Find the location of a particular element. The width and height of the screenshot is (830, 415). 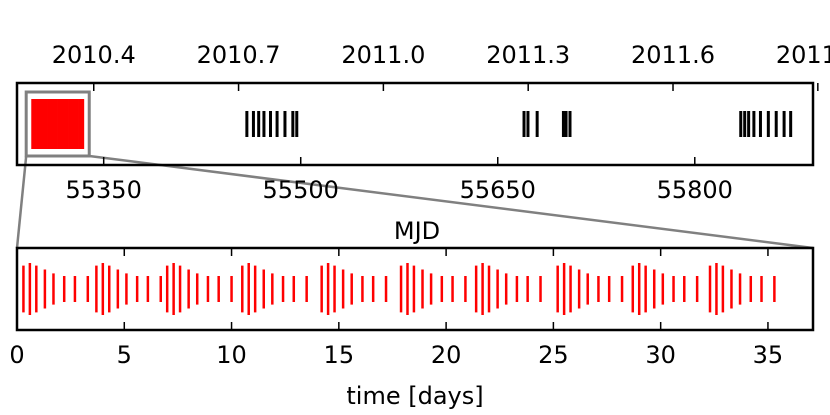

x2-tick-label: 2010.4 is located at coordinates (94, 55).